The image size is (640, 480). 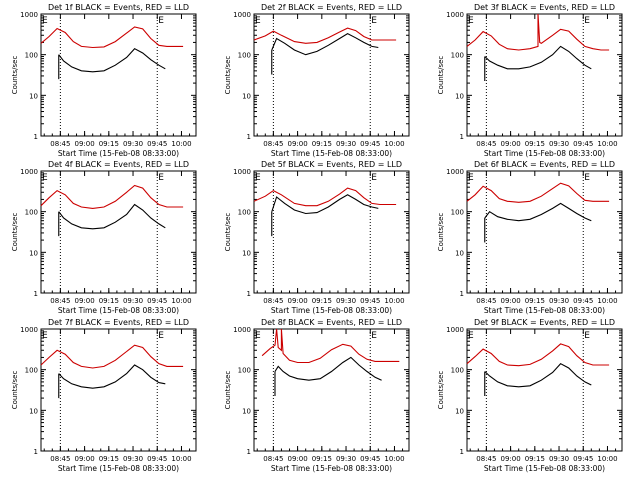 What do you see at coordinates (118, 164) in the screenshot?
I see `panel-title: Det 4f BLACK = Events, RED = LLD` at bounding box center [118, 164].